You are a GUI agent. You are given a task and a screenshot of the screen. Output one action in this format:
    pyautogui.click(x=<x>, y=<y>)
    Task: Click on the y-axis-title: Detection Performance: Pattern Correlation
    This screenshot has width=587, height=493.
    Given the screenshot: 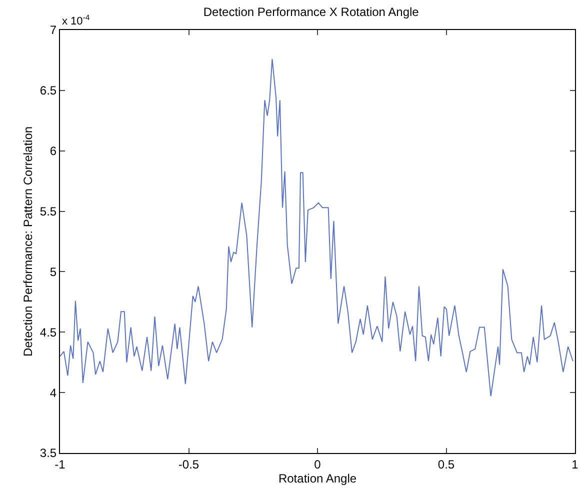 What is the action you would take?
    pyautogui.click(x=28, y=241)
    